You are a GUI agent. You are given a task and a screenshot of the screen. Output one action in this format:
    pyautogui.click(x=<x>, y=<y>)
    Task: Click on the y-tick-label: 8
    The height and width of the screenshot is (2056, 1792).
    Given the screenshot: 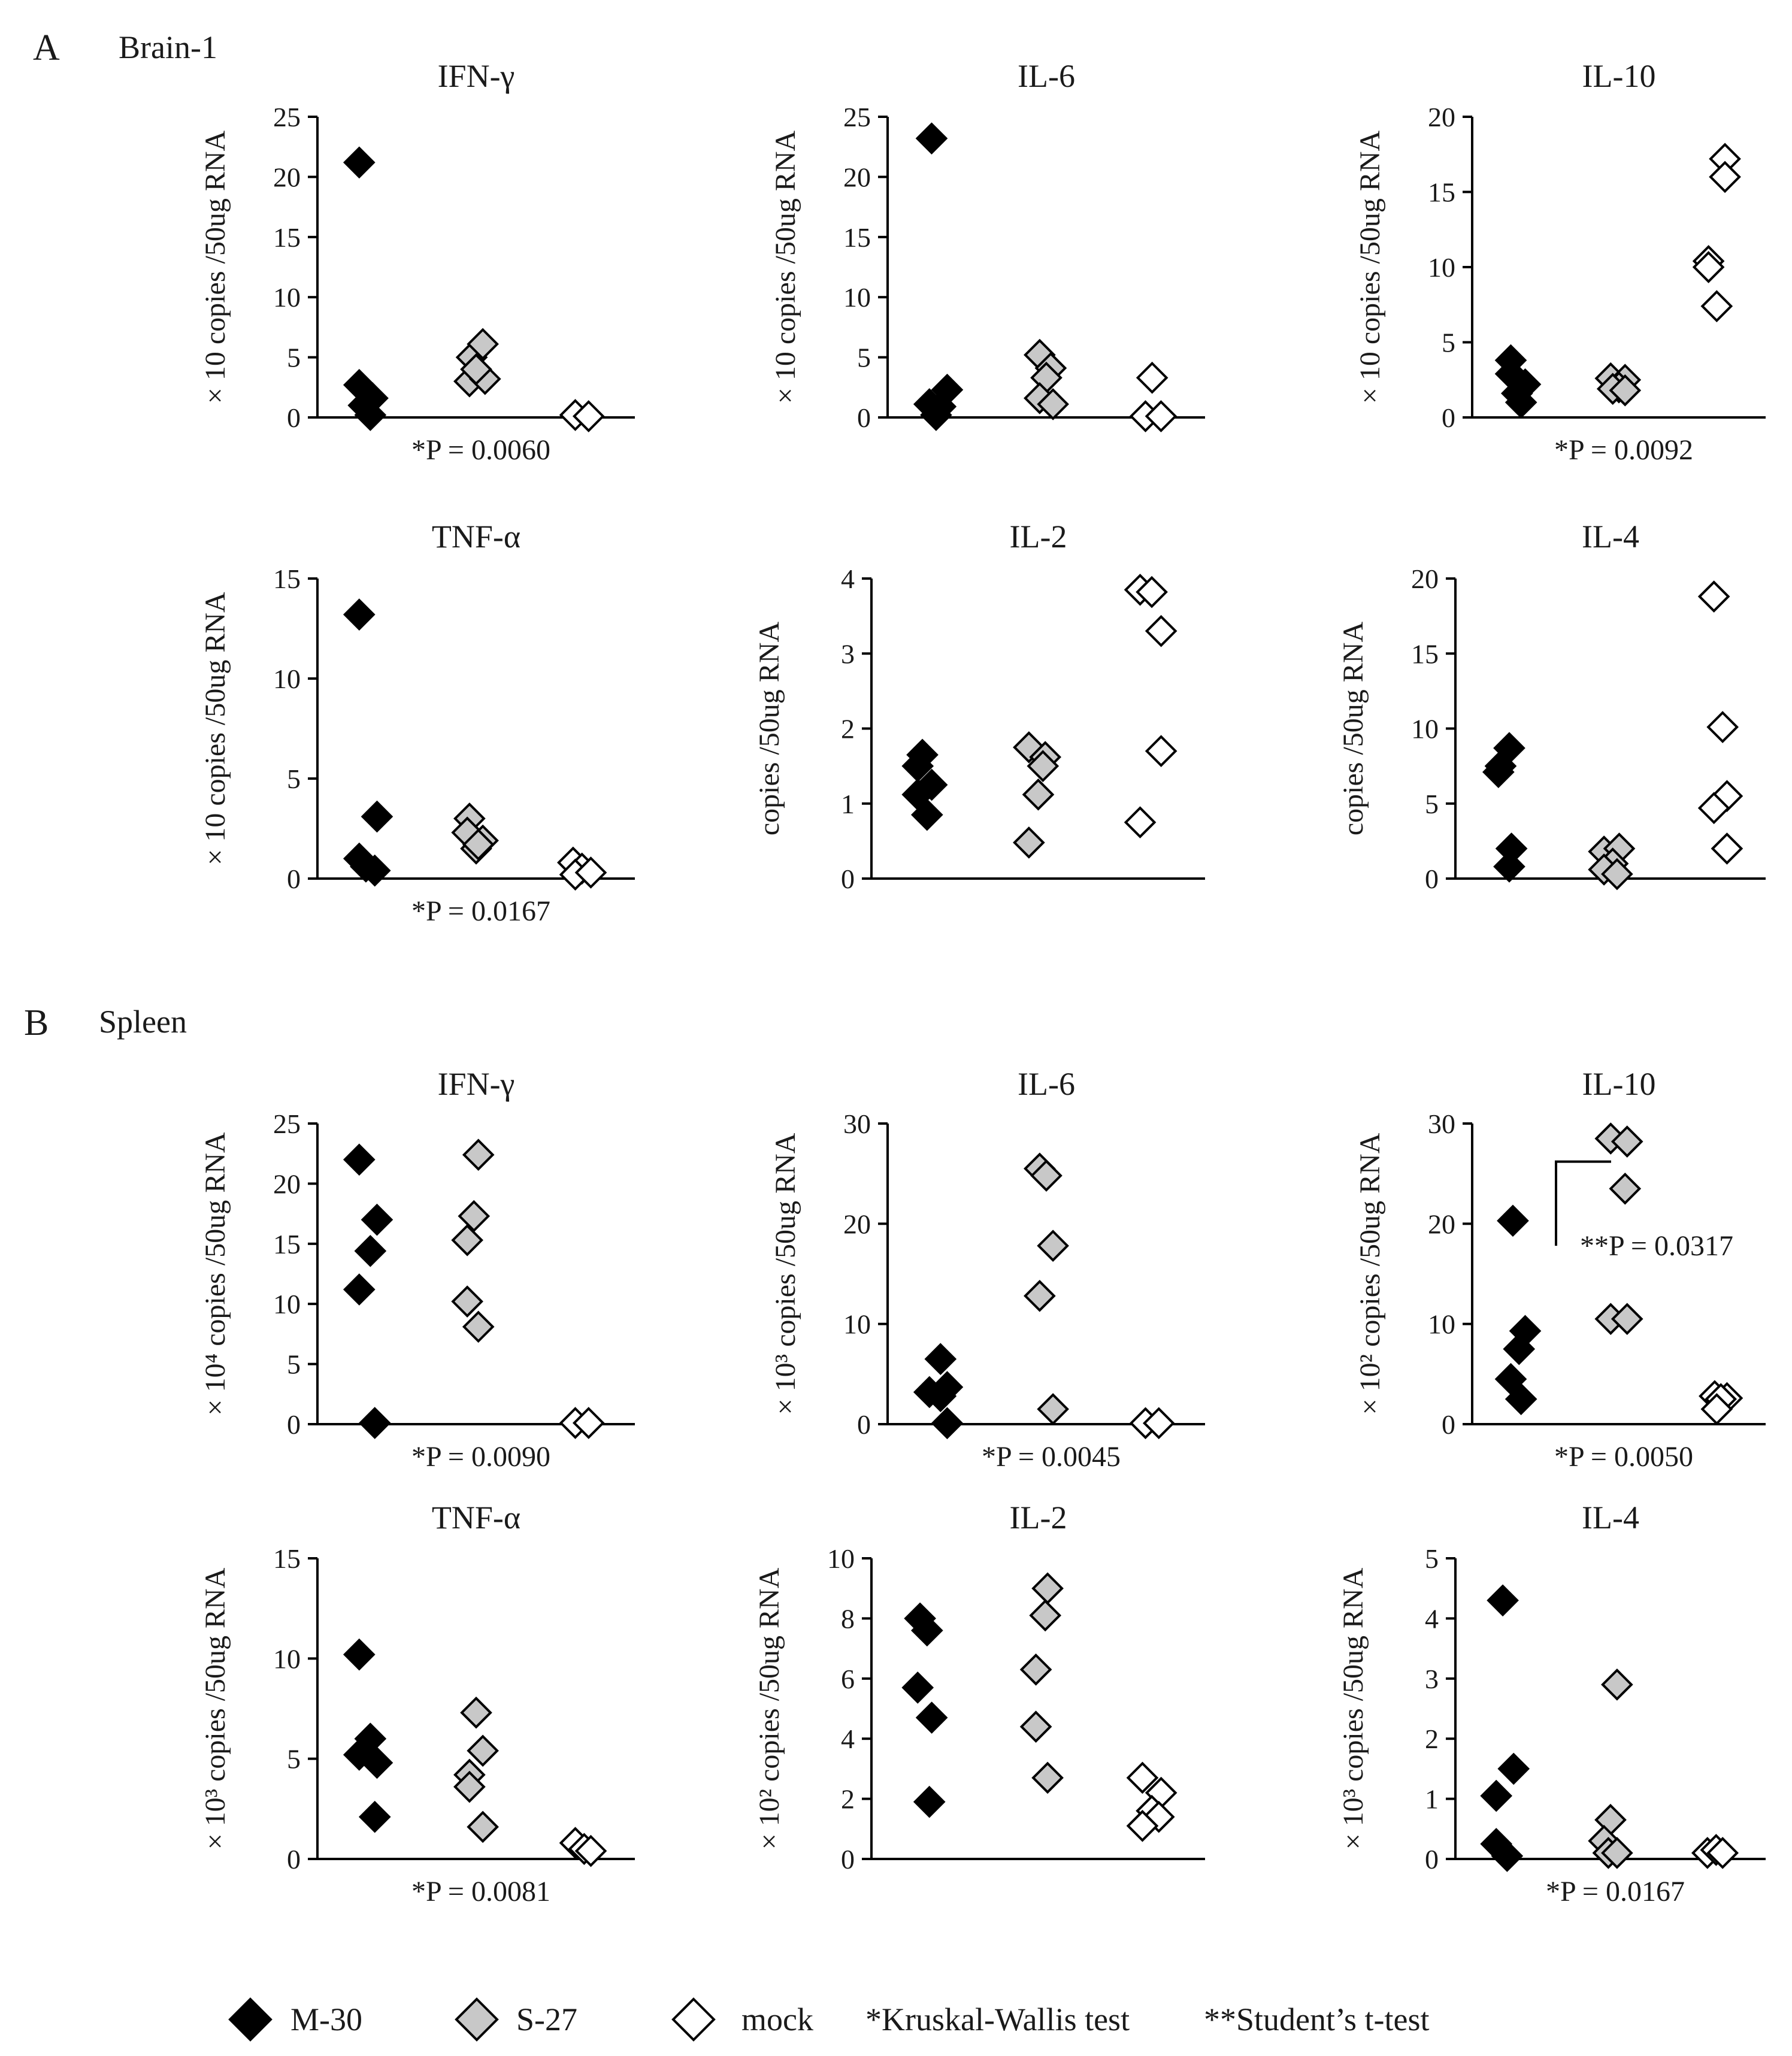 What is the action you would take?
    pyautogui.click(x=848, y=1618)
    